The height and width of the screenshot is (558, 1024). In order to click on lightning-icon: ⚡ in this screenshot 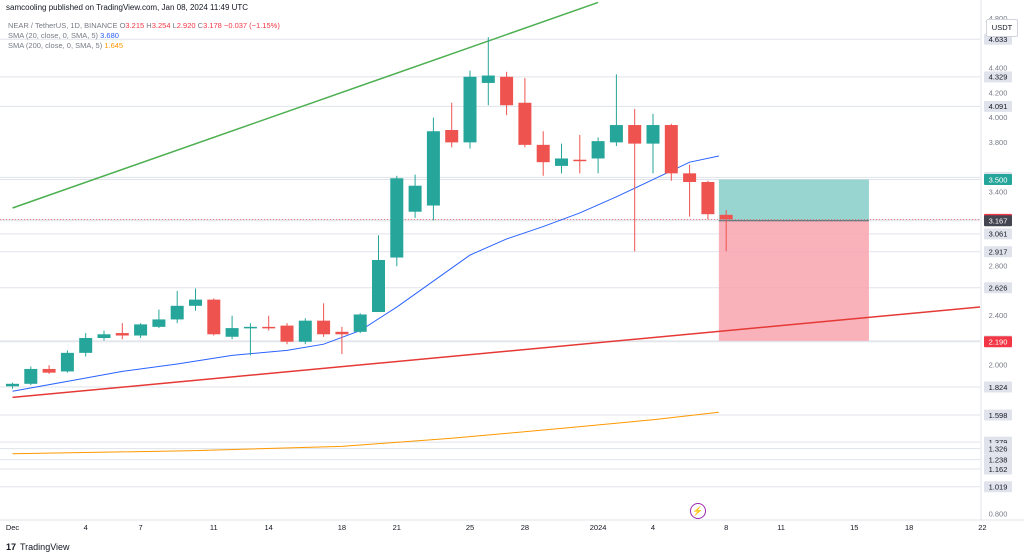, I will do `click(698, 511)`.